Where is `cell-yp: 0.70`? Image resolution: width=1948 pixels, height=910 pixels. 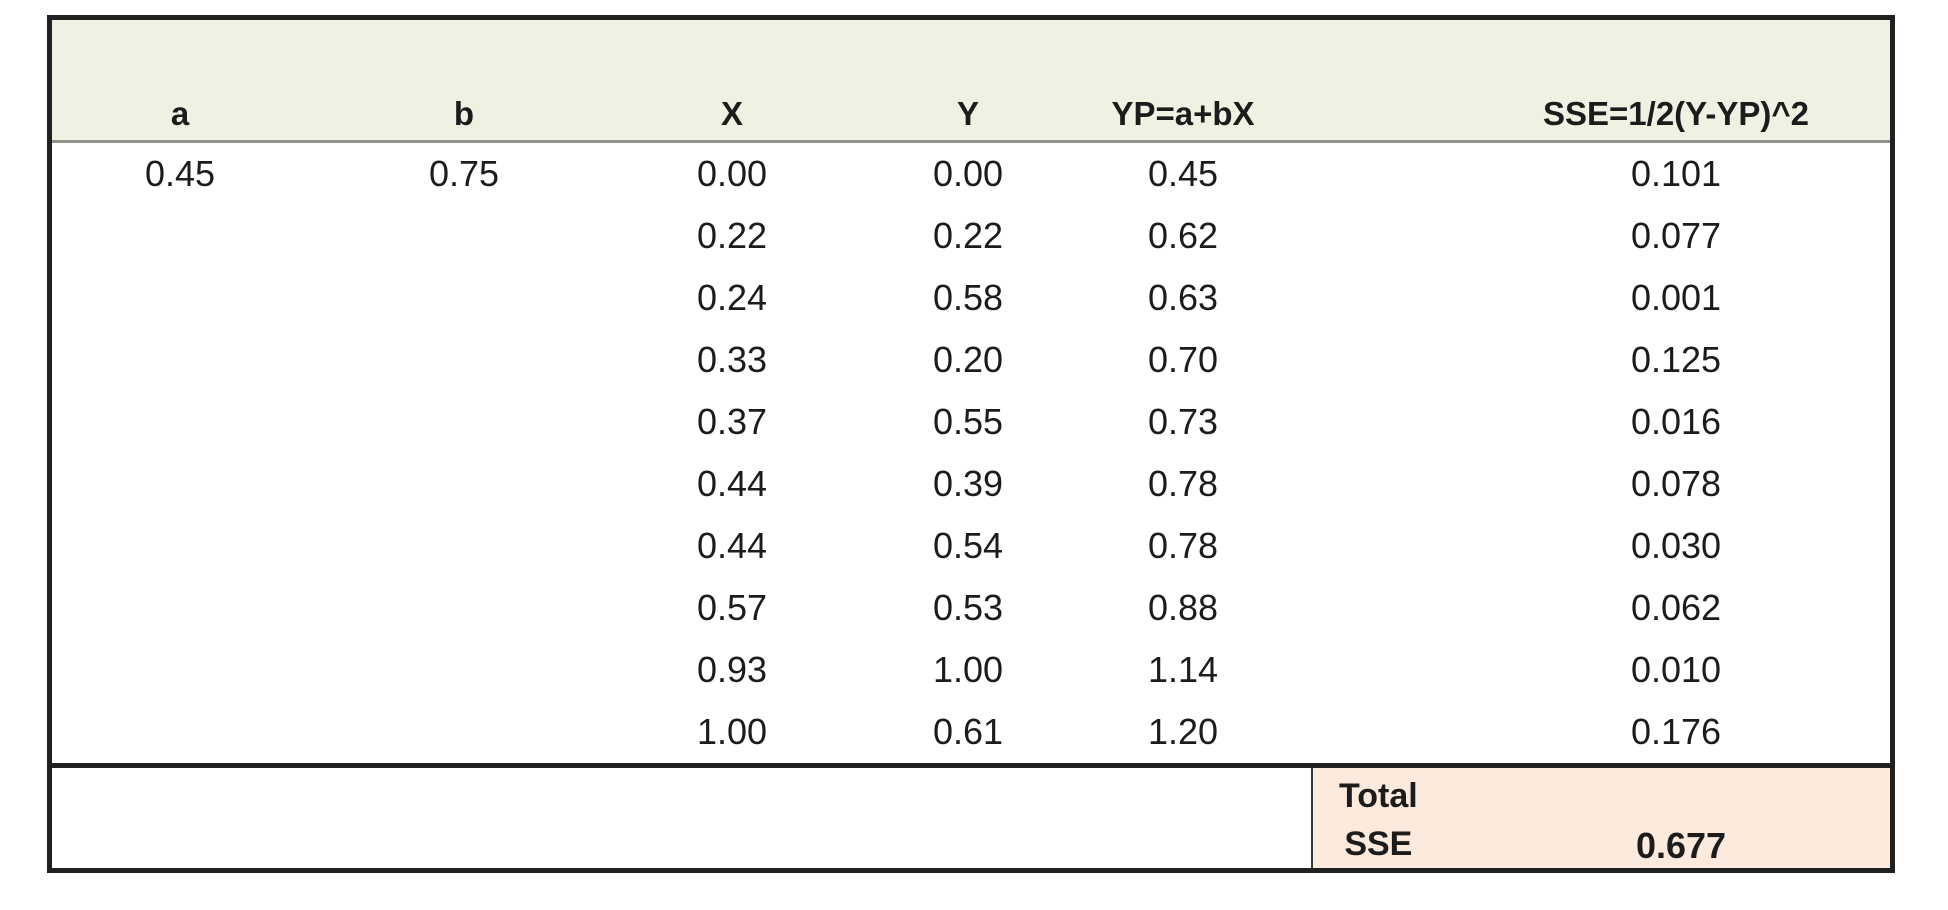 cell-yp: 0.70 is located at coordinates (1183, 360).